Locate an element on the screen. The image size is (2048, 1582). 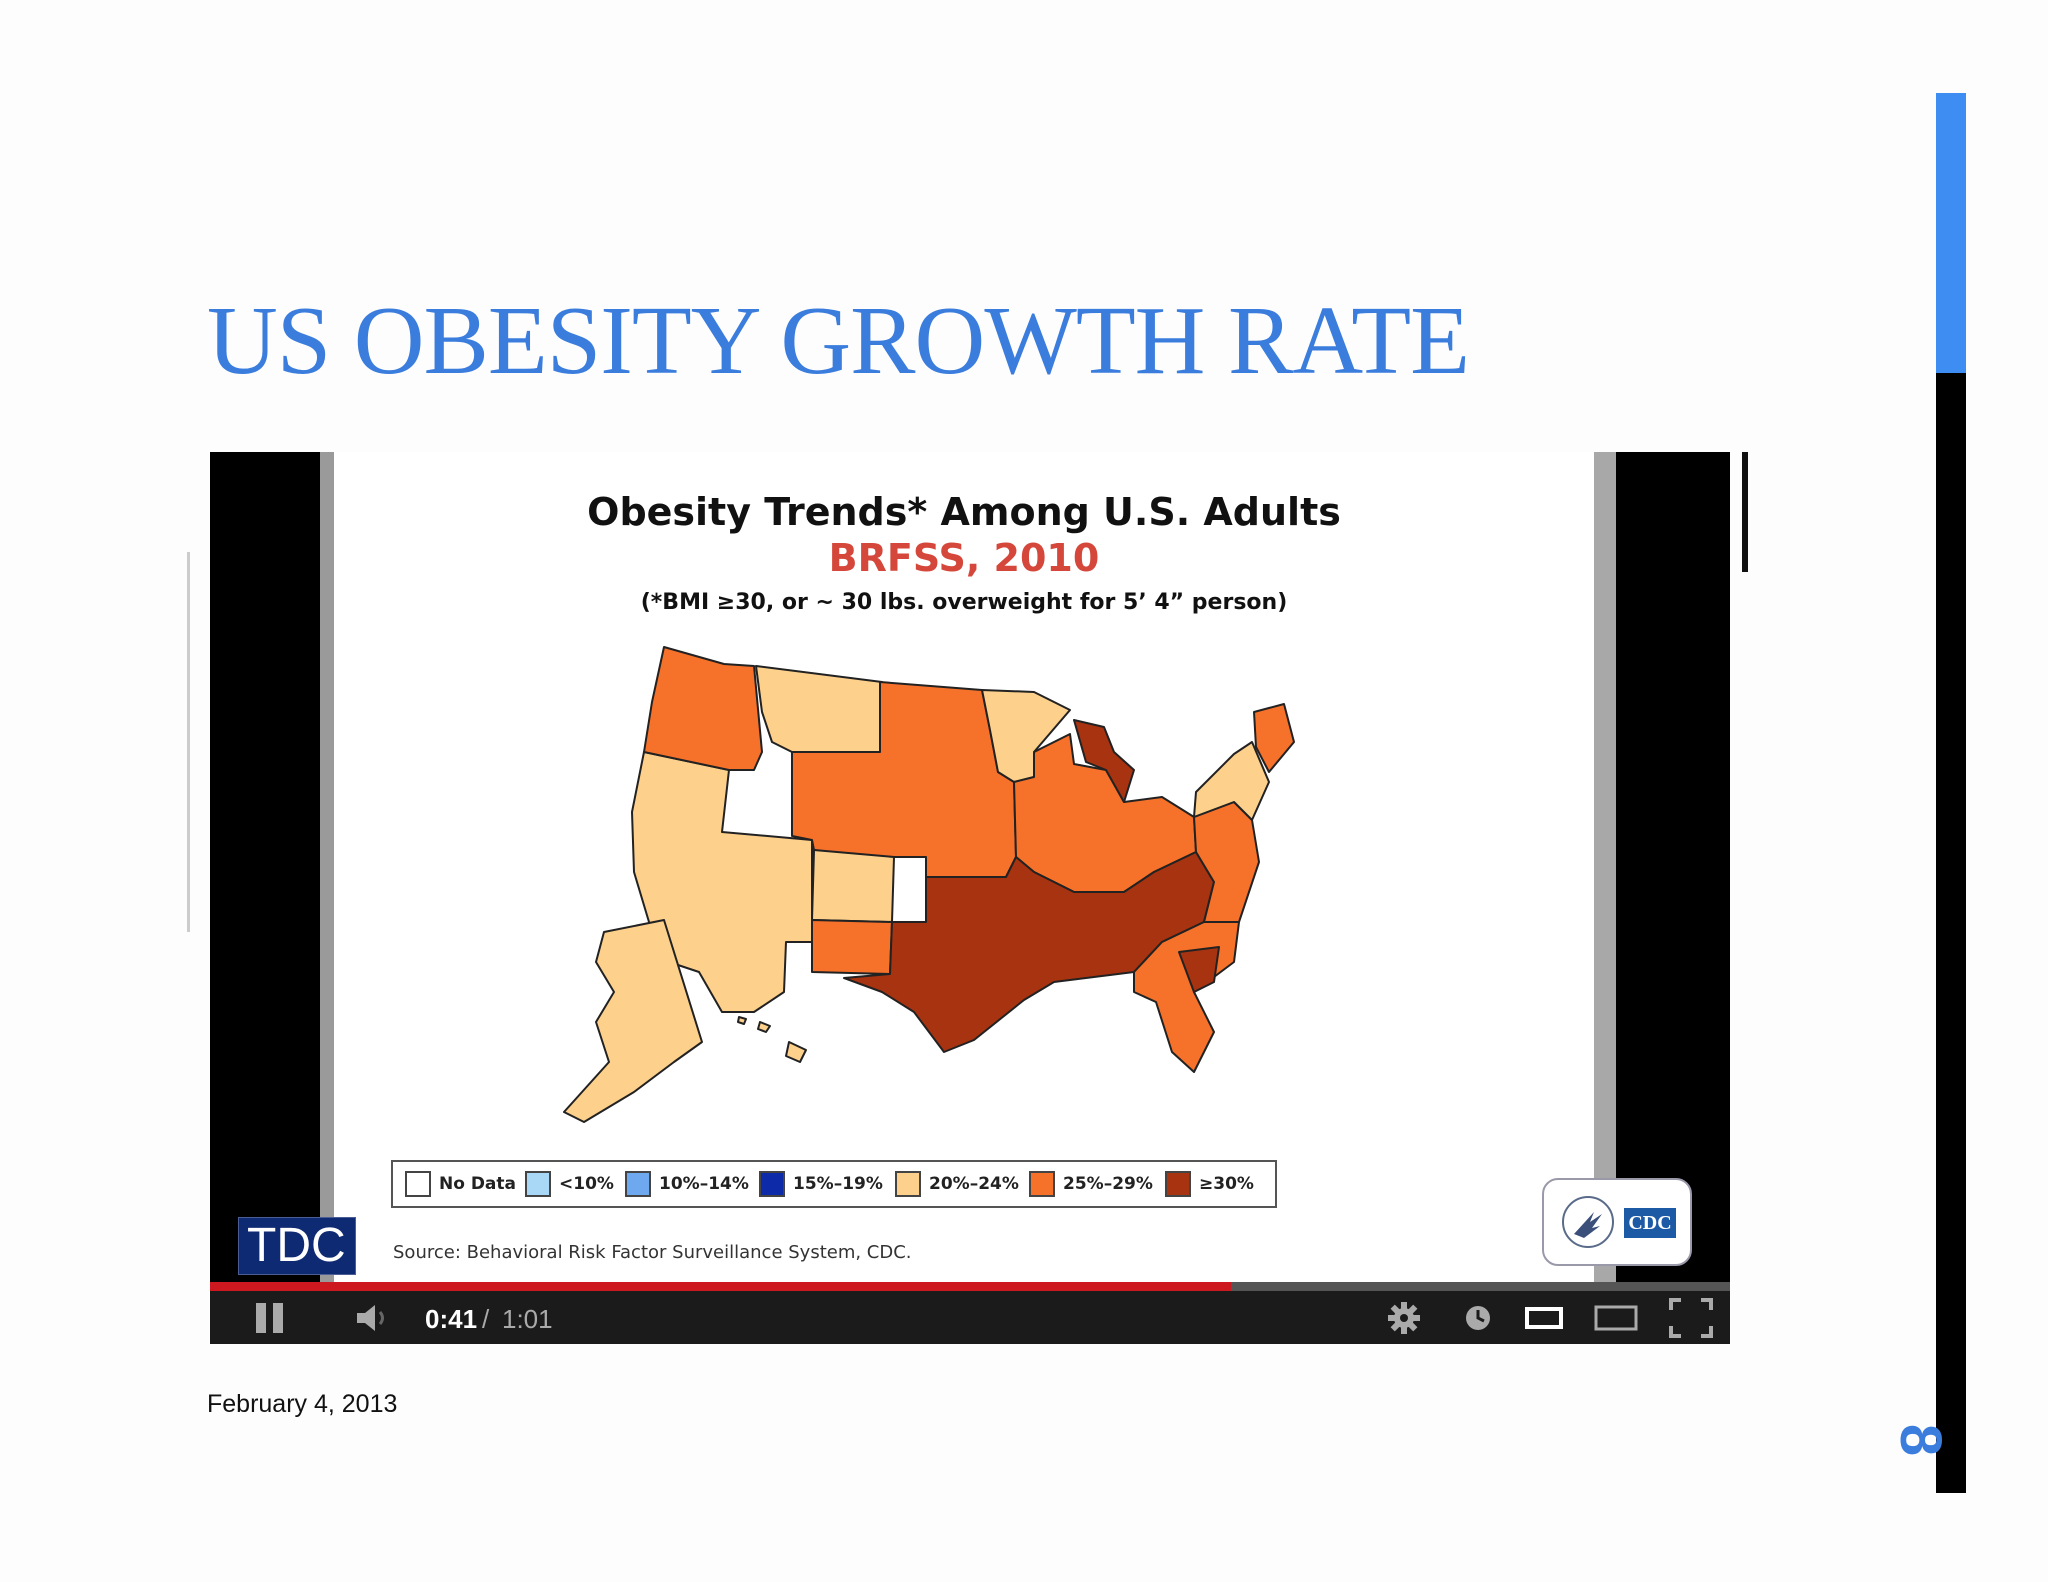
legend-label: 25%–29% is located at coordinates (1108, 1184).